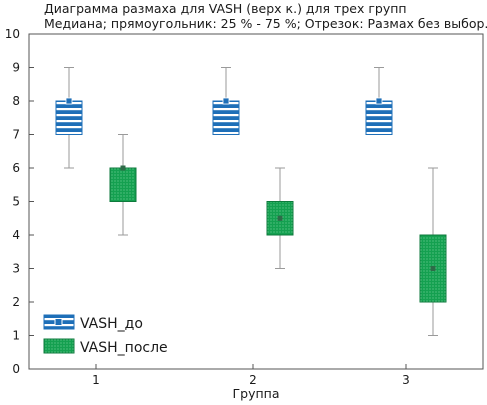 The width and height of the screenshot is (487, 405). What do you see at coordinates (12, 34) in the screenshot?
I see `y-tick-label: 10` at bounding box center [12, 34].